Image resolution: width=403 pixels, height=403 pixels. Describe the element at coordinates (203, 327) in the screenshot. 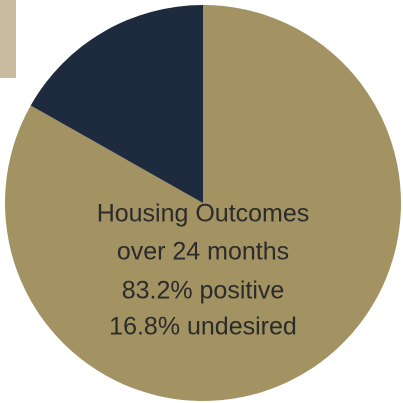

I see `data-label: 16.8% undesired` at that location.